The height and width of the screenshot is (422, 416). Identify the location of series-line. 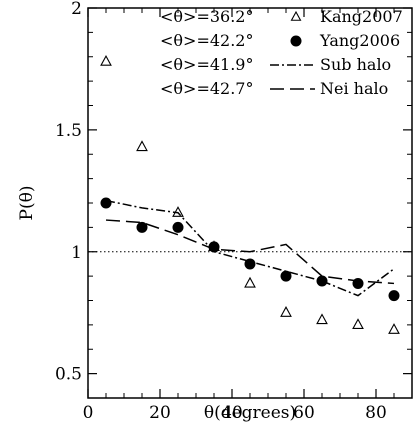
(250, 252).